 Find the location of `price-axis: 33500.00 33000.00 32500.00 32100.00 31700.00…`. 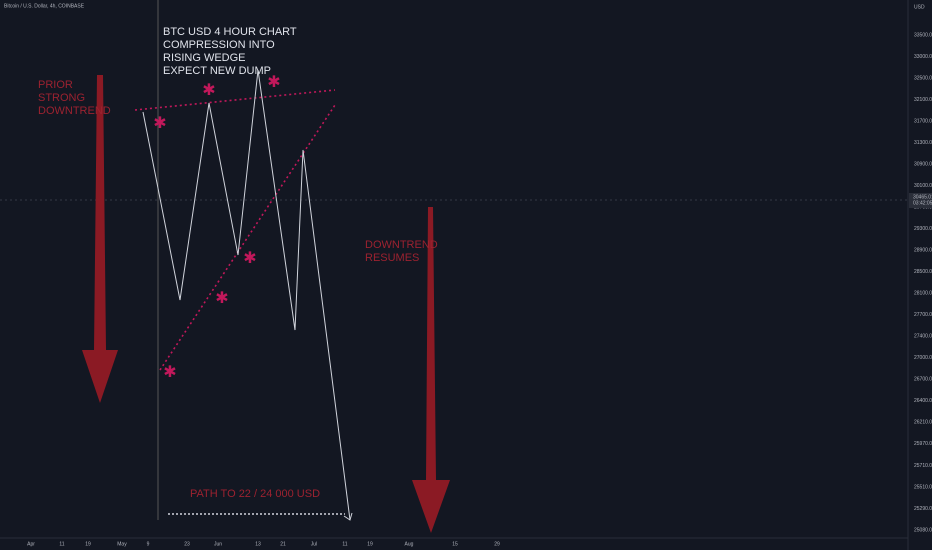

price-axis: 33500.00 33000.00 32500.00 32100.00 31700.00… is located at coordinates (920, 282).